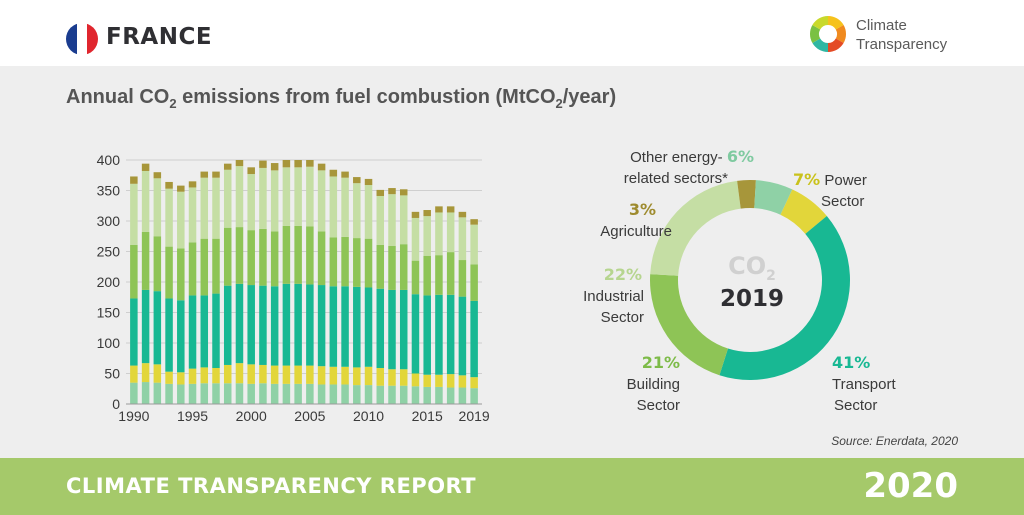 This screenshot has height=515, width=1024. Describe the element at coordinates (512, 33) in the screenshot. I see `header: FRANCE Climate Transparency` at that location.